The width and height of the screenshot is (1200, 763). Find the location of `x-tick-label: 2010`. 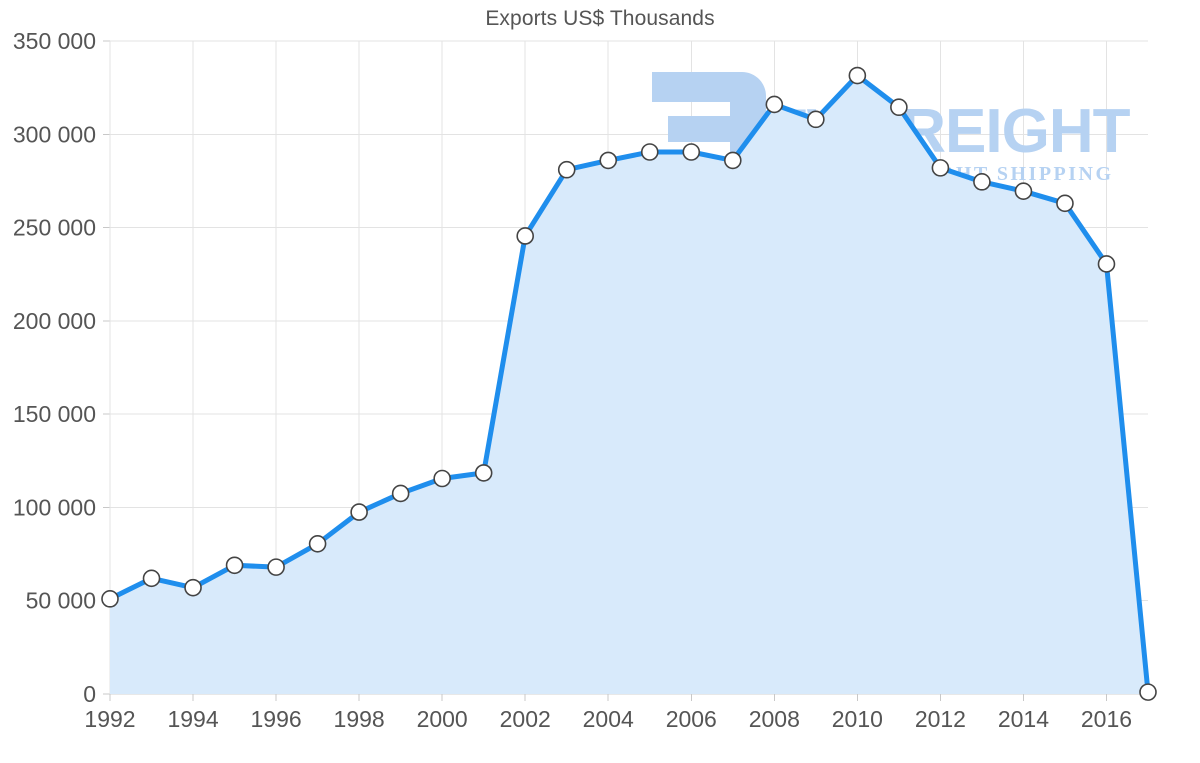

x-tick-label: 2010 is located at coordinates (857, 719).